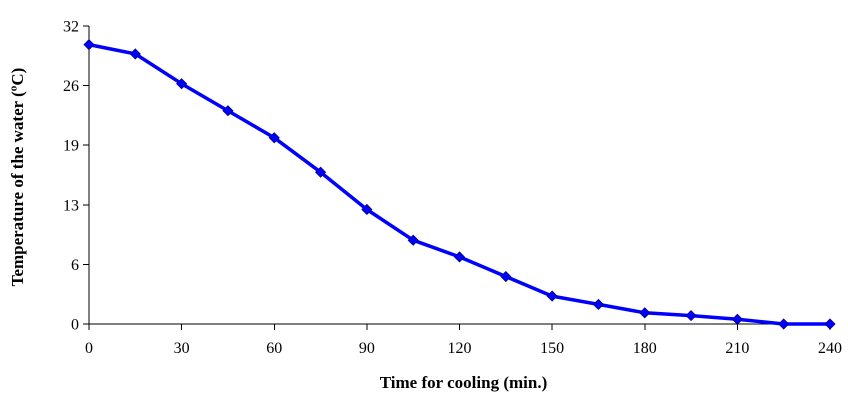  What do you see at coordinates (830, 348) in the screenshot?
I see `x-tick-label: 240` at bounding box center [830, 348].